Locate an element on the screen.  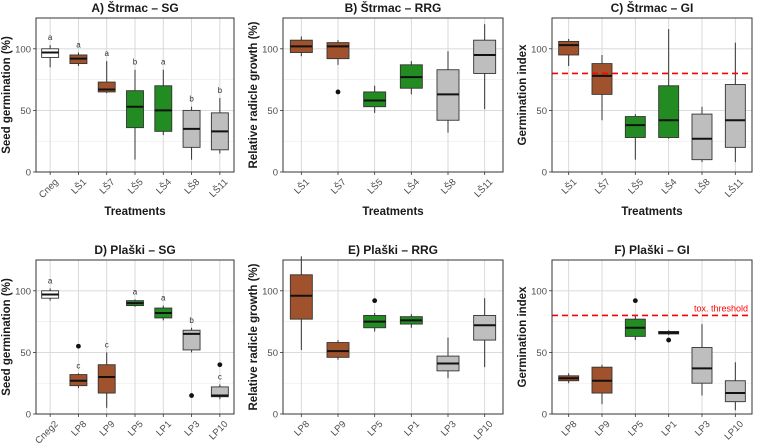
box-LŠ4: LŠ4 is located at coordinates (669, 113).